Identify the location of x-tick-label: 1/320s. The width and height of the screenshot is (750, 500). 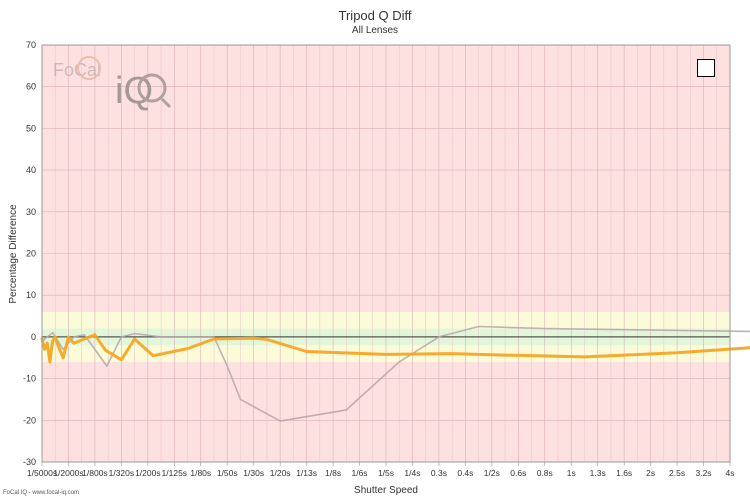
(122, 473).